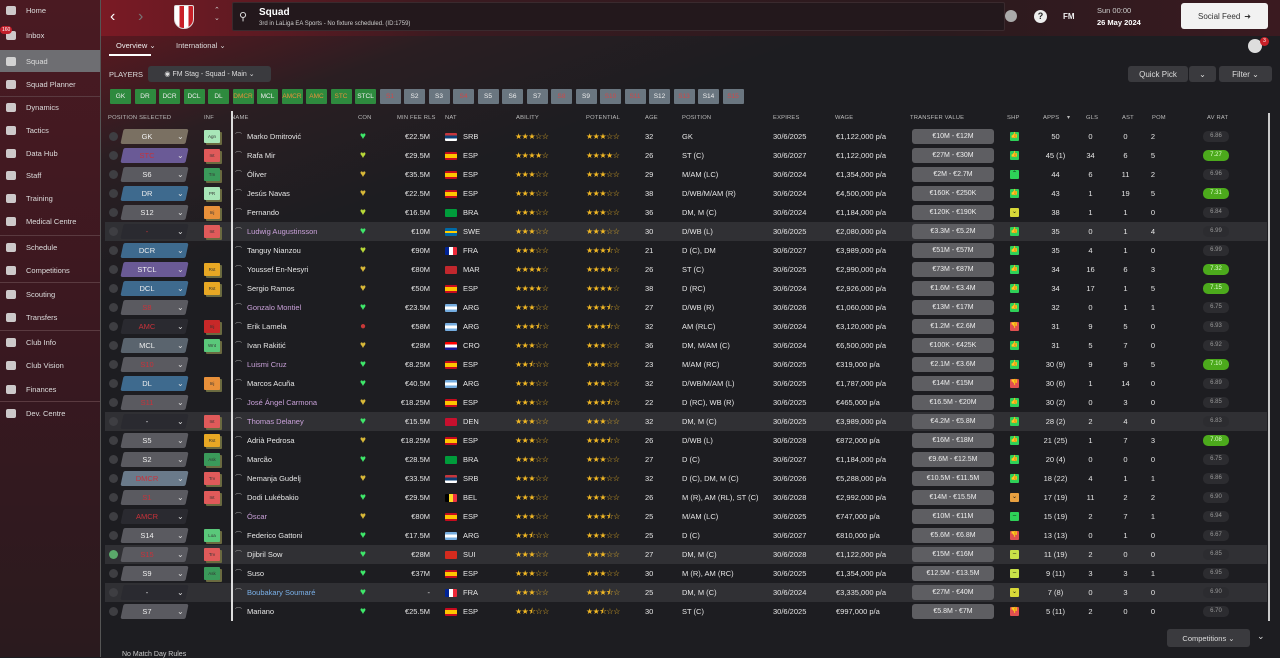 The width and height of the screenshot is (1280, 658). Describe the element at coordinates (1224, 16) in the screenshot. I see `social-feed-button: Social Feed ➜` at that location.